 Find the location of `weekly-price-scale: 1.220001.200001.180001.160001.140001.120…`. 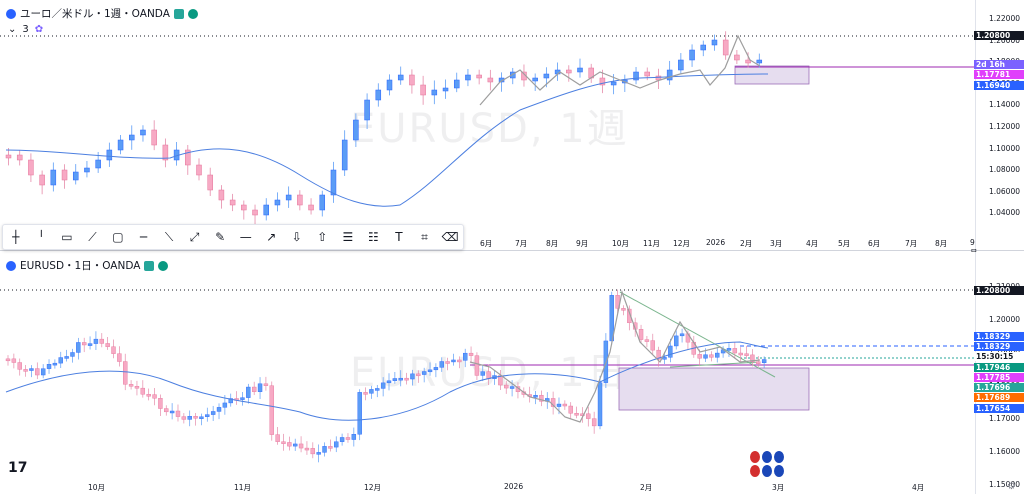

weekly-price-scale: 1.220001.200001.180001.160001.140001.120… is located at coordinates (999, 125).